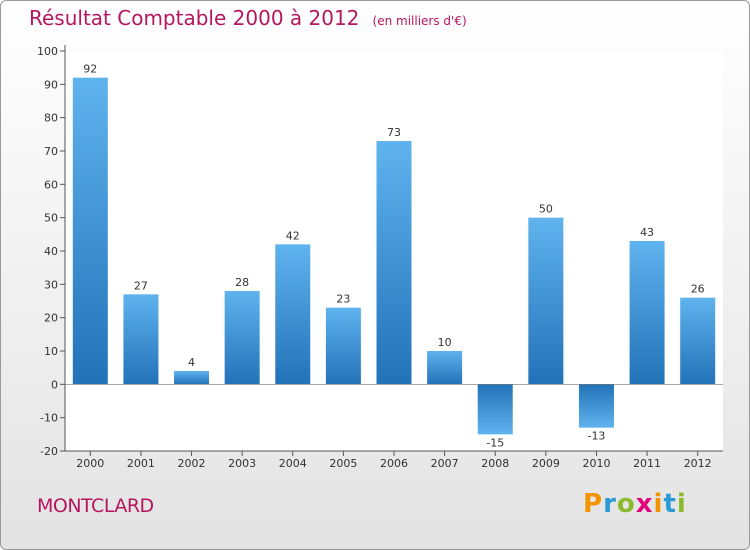 The width and height of the screenshot is (750, 550). I want to click on y-tick-label: -10, so click(49, 418).